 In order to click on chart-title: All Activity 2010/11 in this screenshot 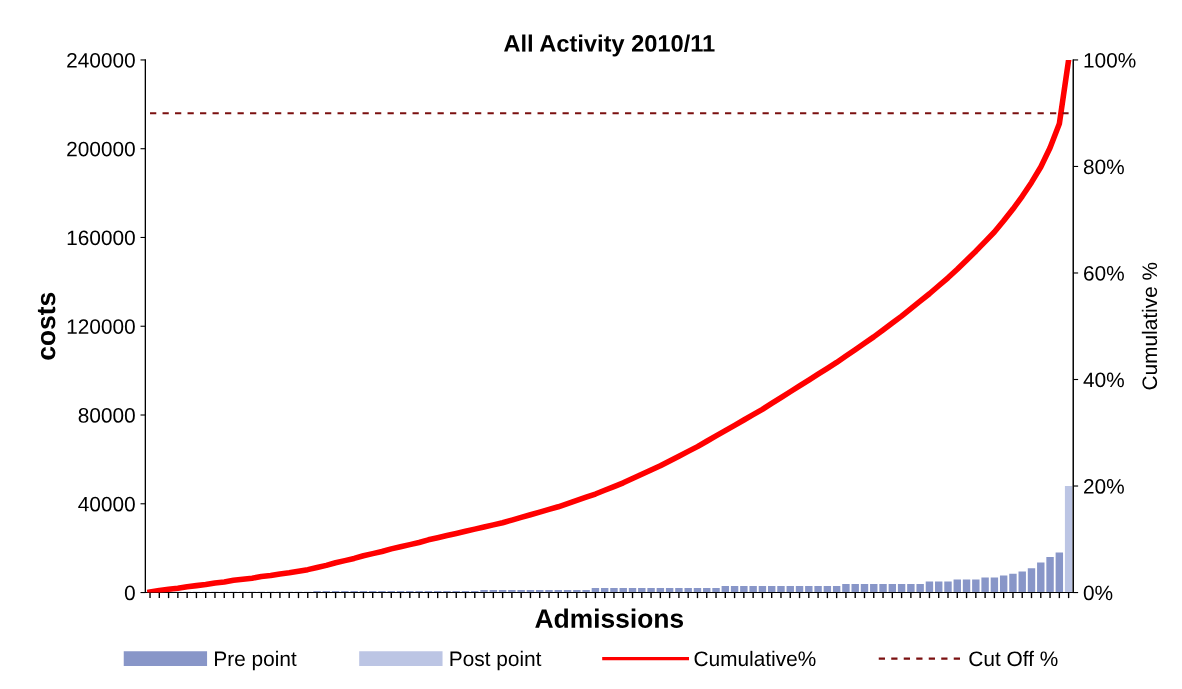, I will do `click(609, 45)`.